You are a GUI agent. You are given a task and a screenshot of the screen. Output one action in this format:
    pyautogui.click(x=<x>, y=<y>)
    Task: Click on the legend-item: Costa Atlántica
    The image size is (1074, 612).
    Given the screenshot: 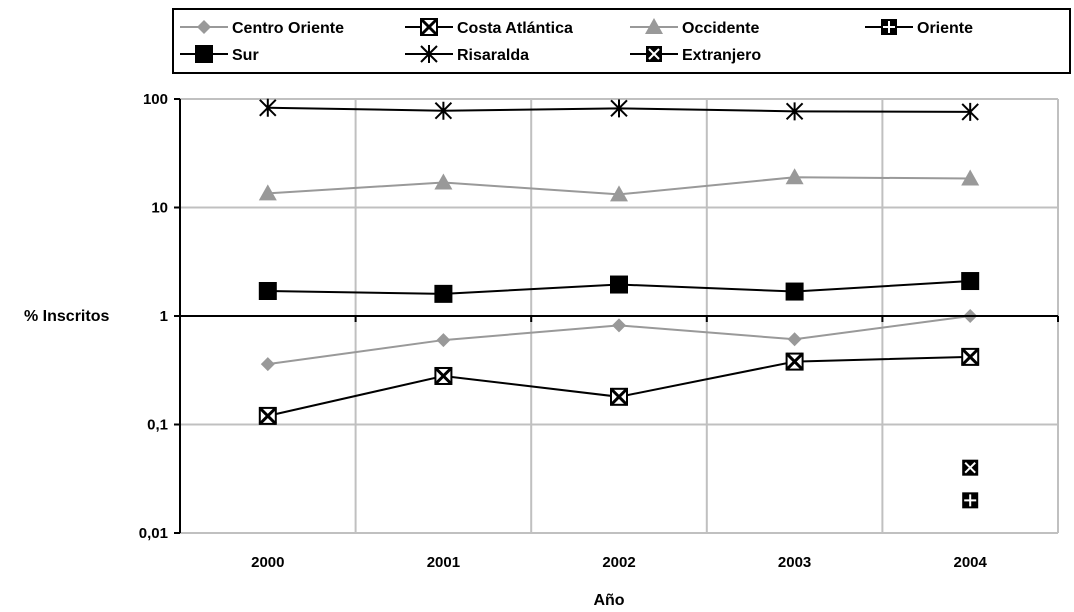 What is the action you would take?
    pyautogui.click(x=489, y=27)
    